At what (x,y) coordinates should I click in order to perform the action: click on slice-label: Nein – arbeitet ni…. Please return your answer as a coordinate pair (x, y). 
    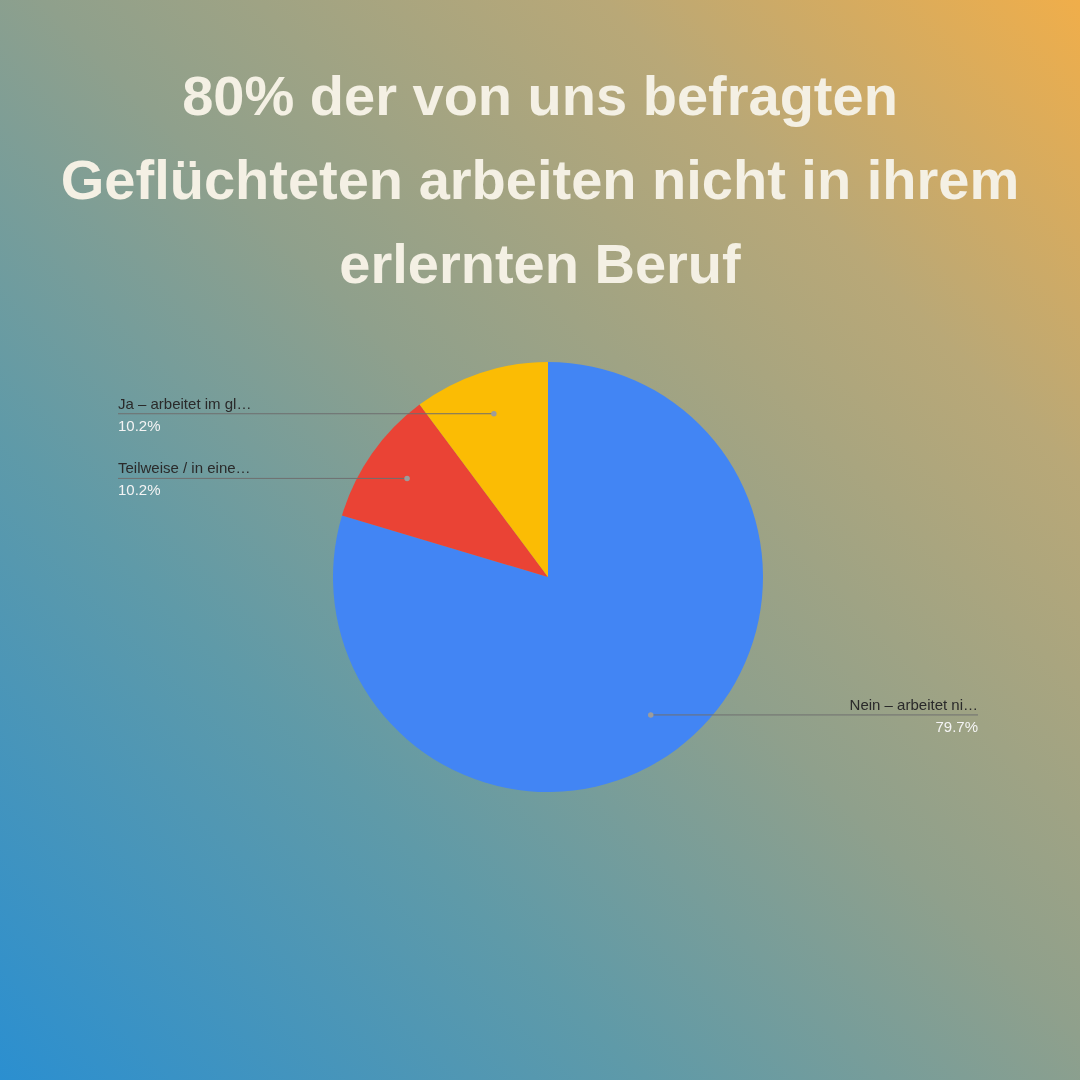
    Looking at the image, I should click on (913, 704).